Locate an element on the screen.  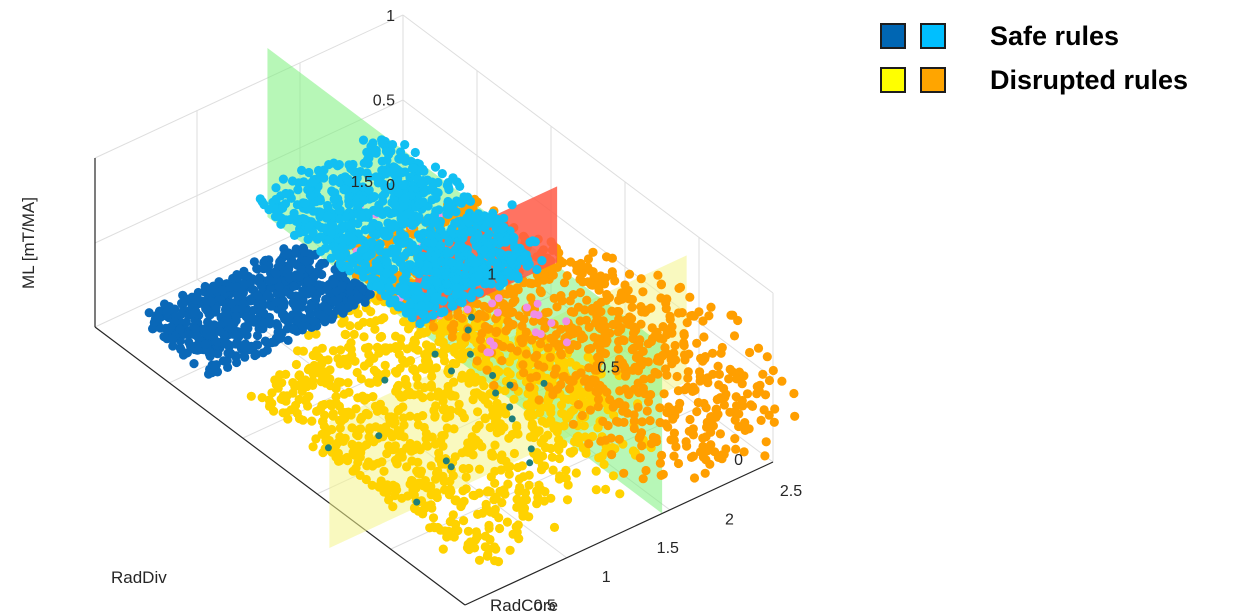
y-tick-label: 1.5 is located at coordinates (362, 182).